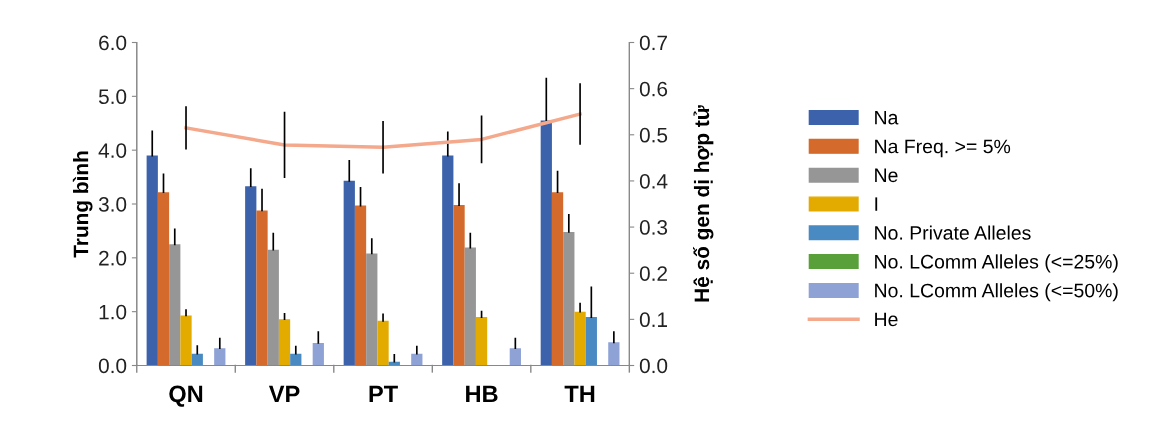  Describe the element at coordinates (113, 312) in the screenshot. I see `y-tick-label: 1.0` at that location.